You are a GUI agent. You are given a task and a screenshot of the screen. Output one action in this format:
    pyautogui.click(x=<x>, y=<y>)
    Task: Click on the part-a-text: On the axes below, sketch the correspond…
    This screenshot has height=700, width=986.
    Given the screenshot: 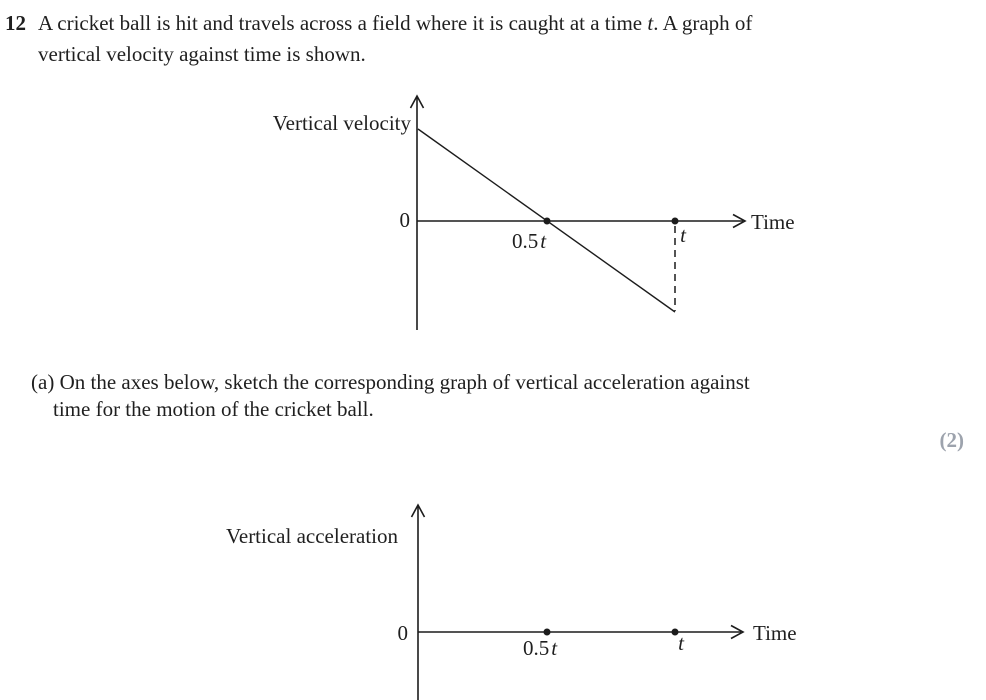 What is the action you would take?
    pyautogui.click(x=404, y=382)
    